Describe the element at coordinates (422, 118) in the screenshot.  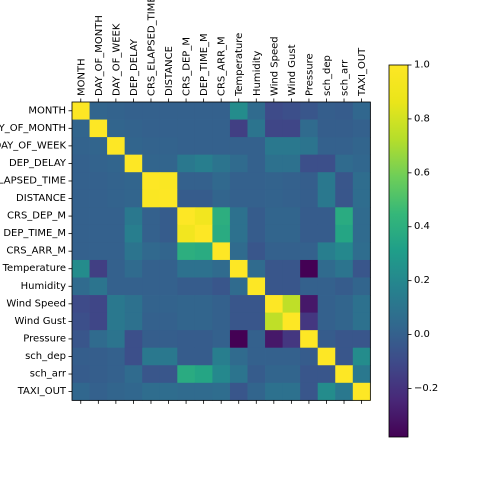
I see `colorbar-tick-label: 0.8` at that location.